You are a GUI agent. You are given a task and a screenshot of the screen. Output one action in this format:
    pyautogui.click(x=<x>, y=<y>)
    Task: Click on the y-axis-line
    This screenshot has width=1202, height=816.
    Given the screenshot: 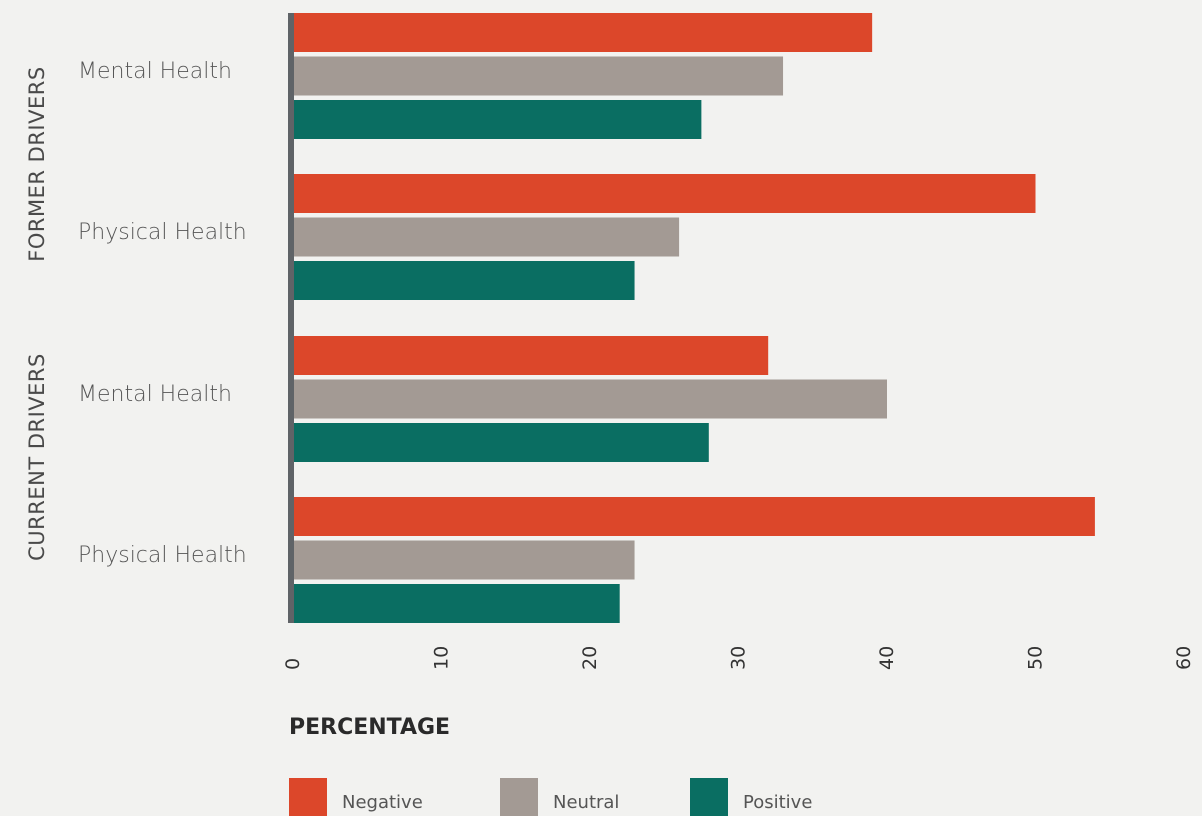 What is the action you would take?
    pyautogui.click(x=291, y=318)
    